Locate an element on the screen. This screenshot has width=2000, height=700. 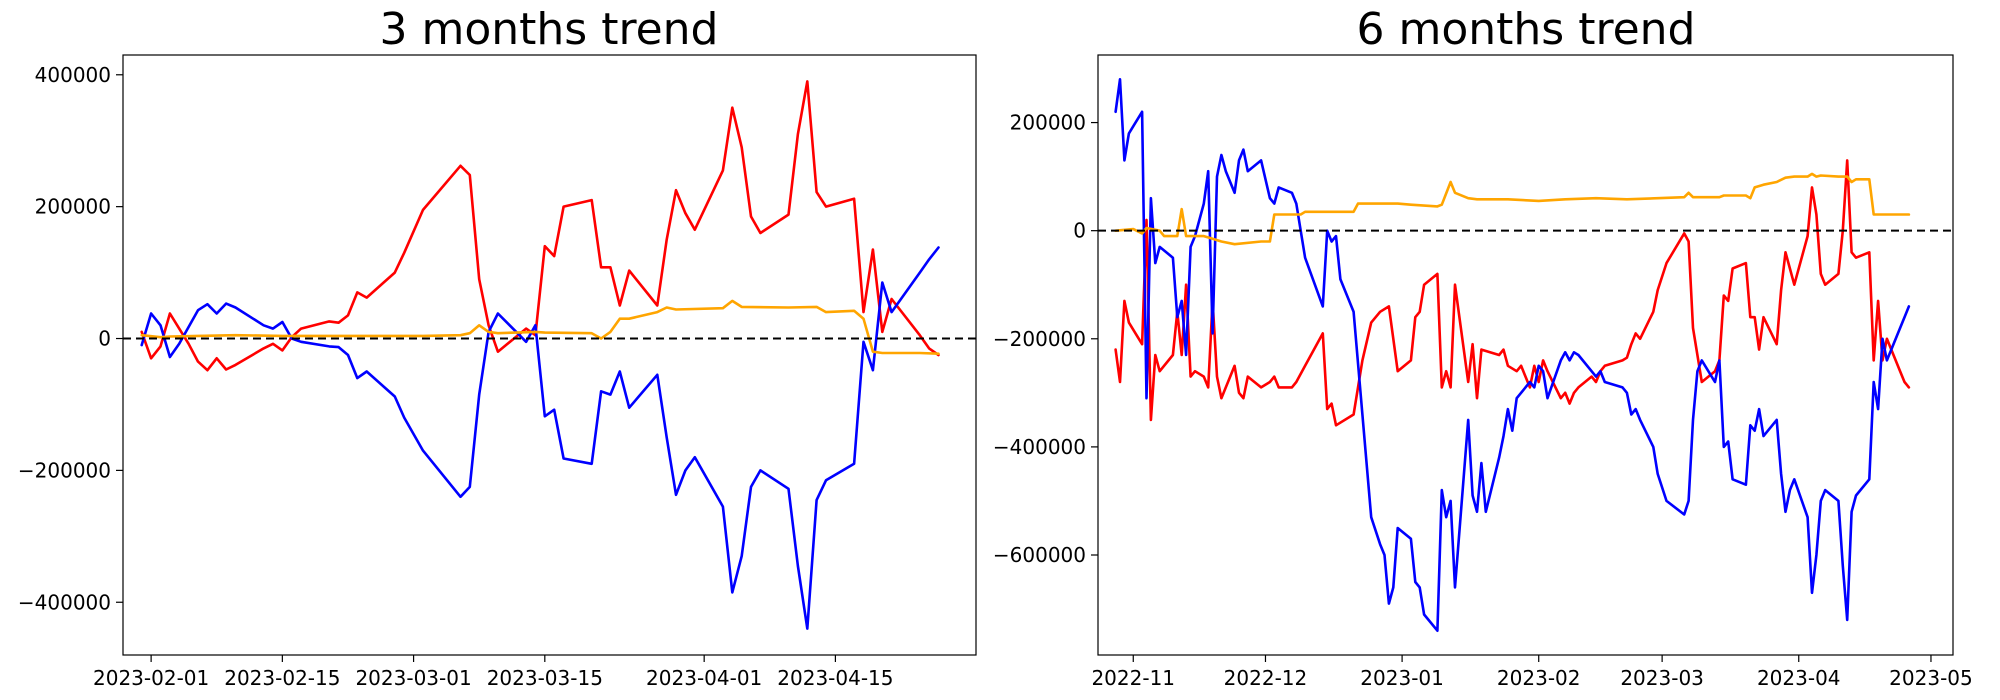
x-tick-label: 2023-02-15 is located at coordinates (282, 678).